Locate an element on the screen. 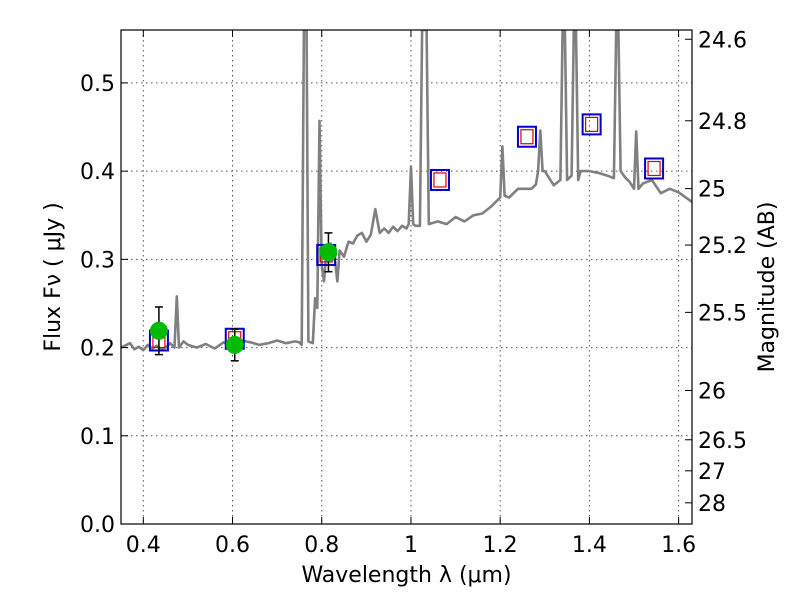 The image size is (800, 600). y-axis-label: Flux Fν ( μJy ) is located at coordinates (53, 276).